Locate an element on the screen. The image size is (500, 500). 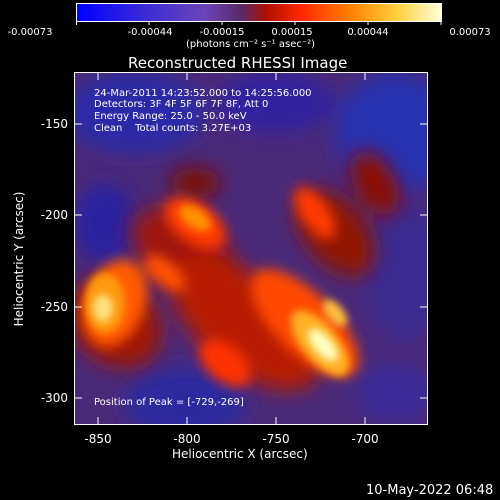
annotation-peak-position: Position of Peak = [-729,-269] is located at coordinates (169, 402).